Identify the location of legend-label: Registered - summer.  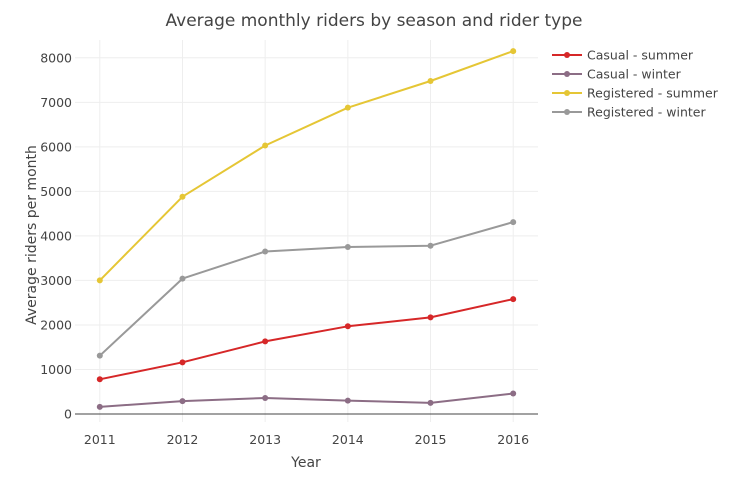
(653, 93).